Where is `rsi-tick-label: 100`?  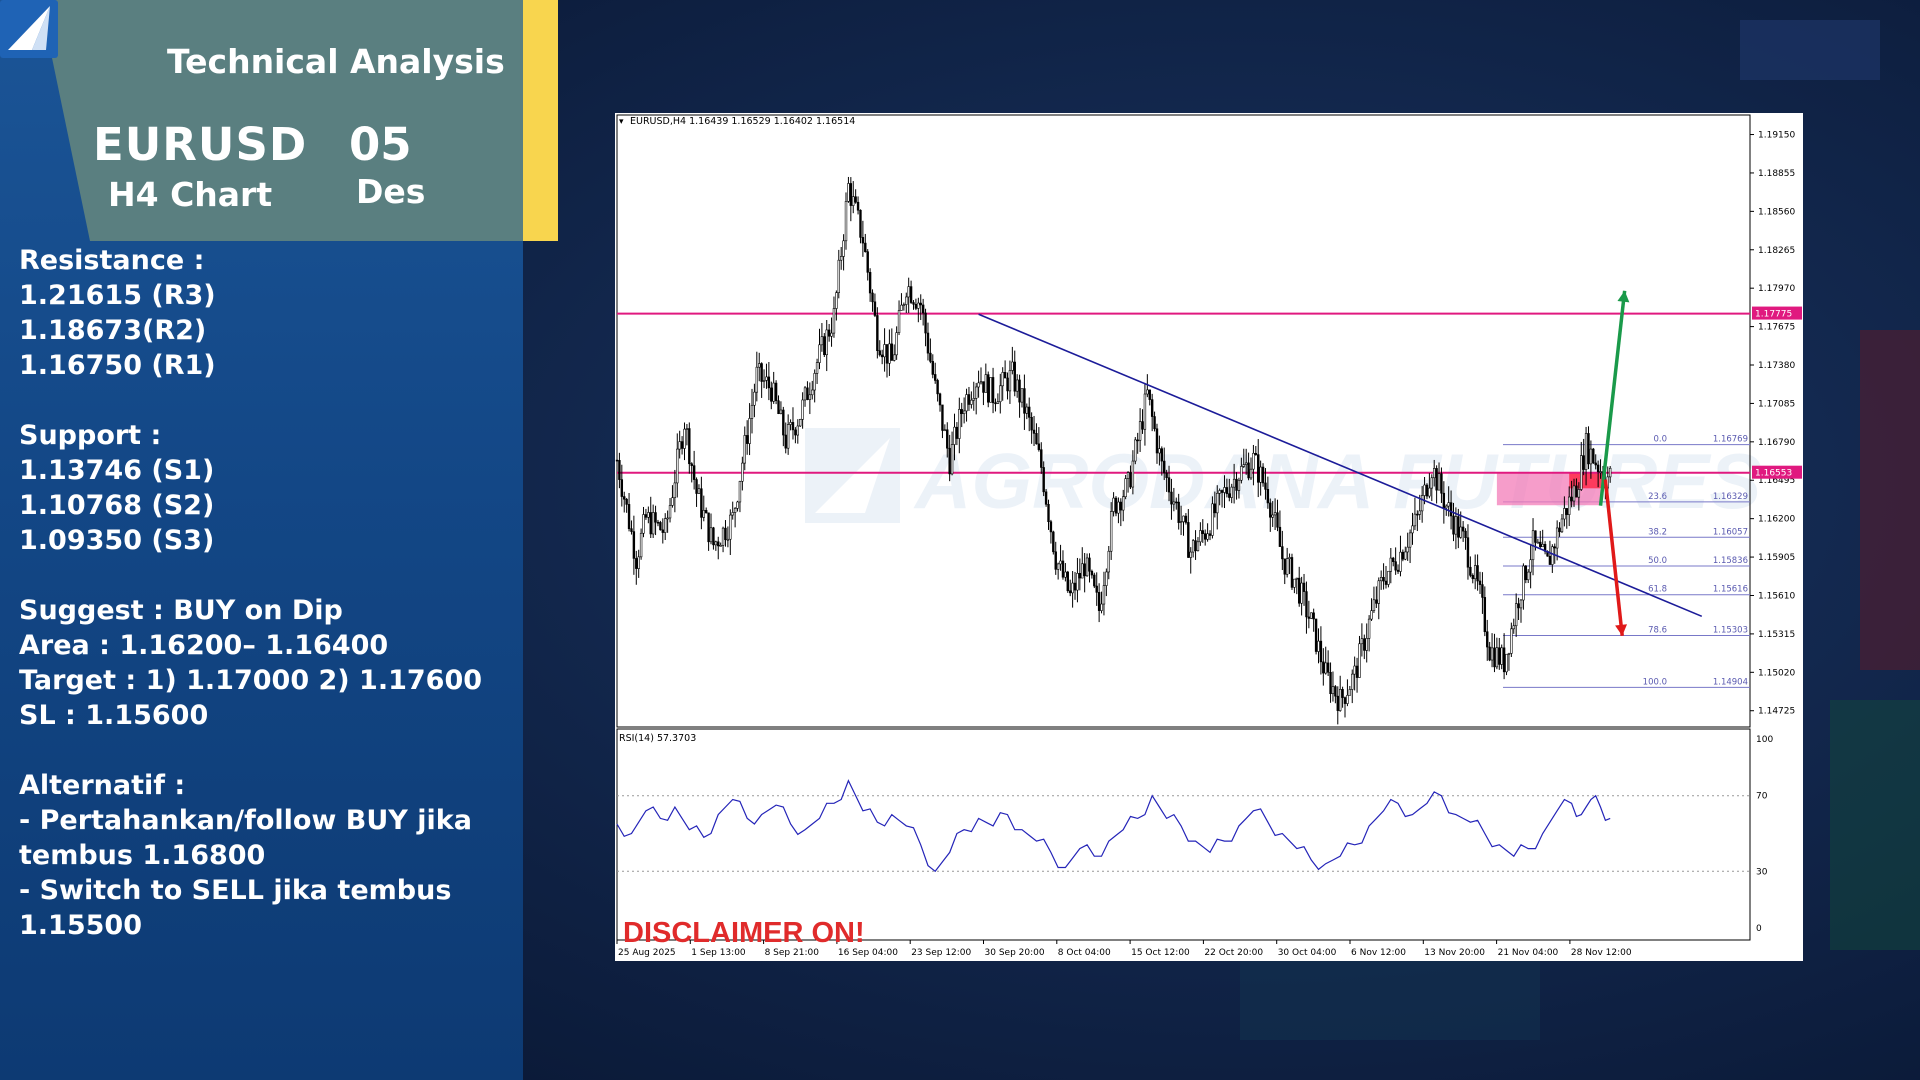 rsi-tick-label: 100 is located at coordinates (1764, 740).